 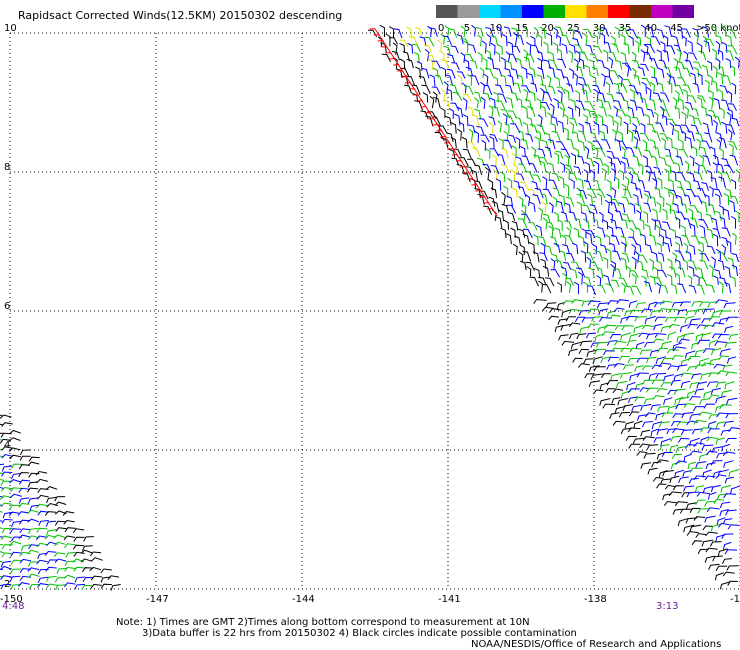 What do you see at coordinates (11, 599) in the screenshot?
I see `lon-tick-label: -150` at bounding box center [11, 599].